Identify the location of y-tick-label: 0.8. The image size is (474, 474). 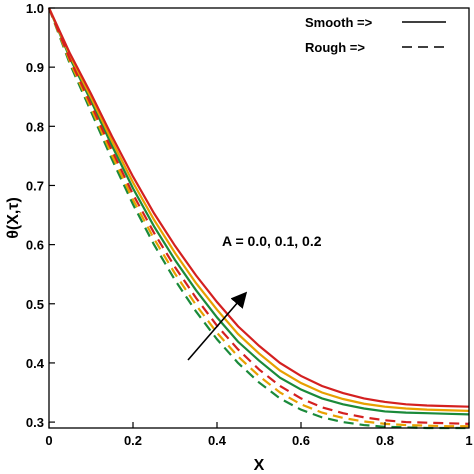
(35, 126).